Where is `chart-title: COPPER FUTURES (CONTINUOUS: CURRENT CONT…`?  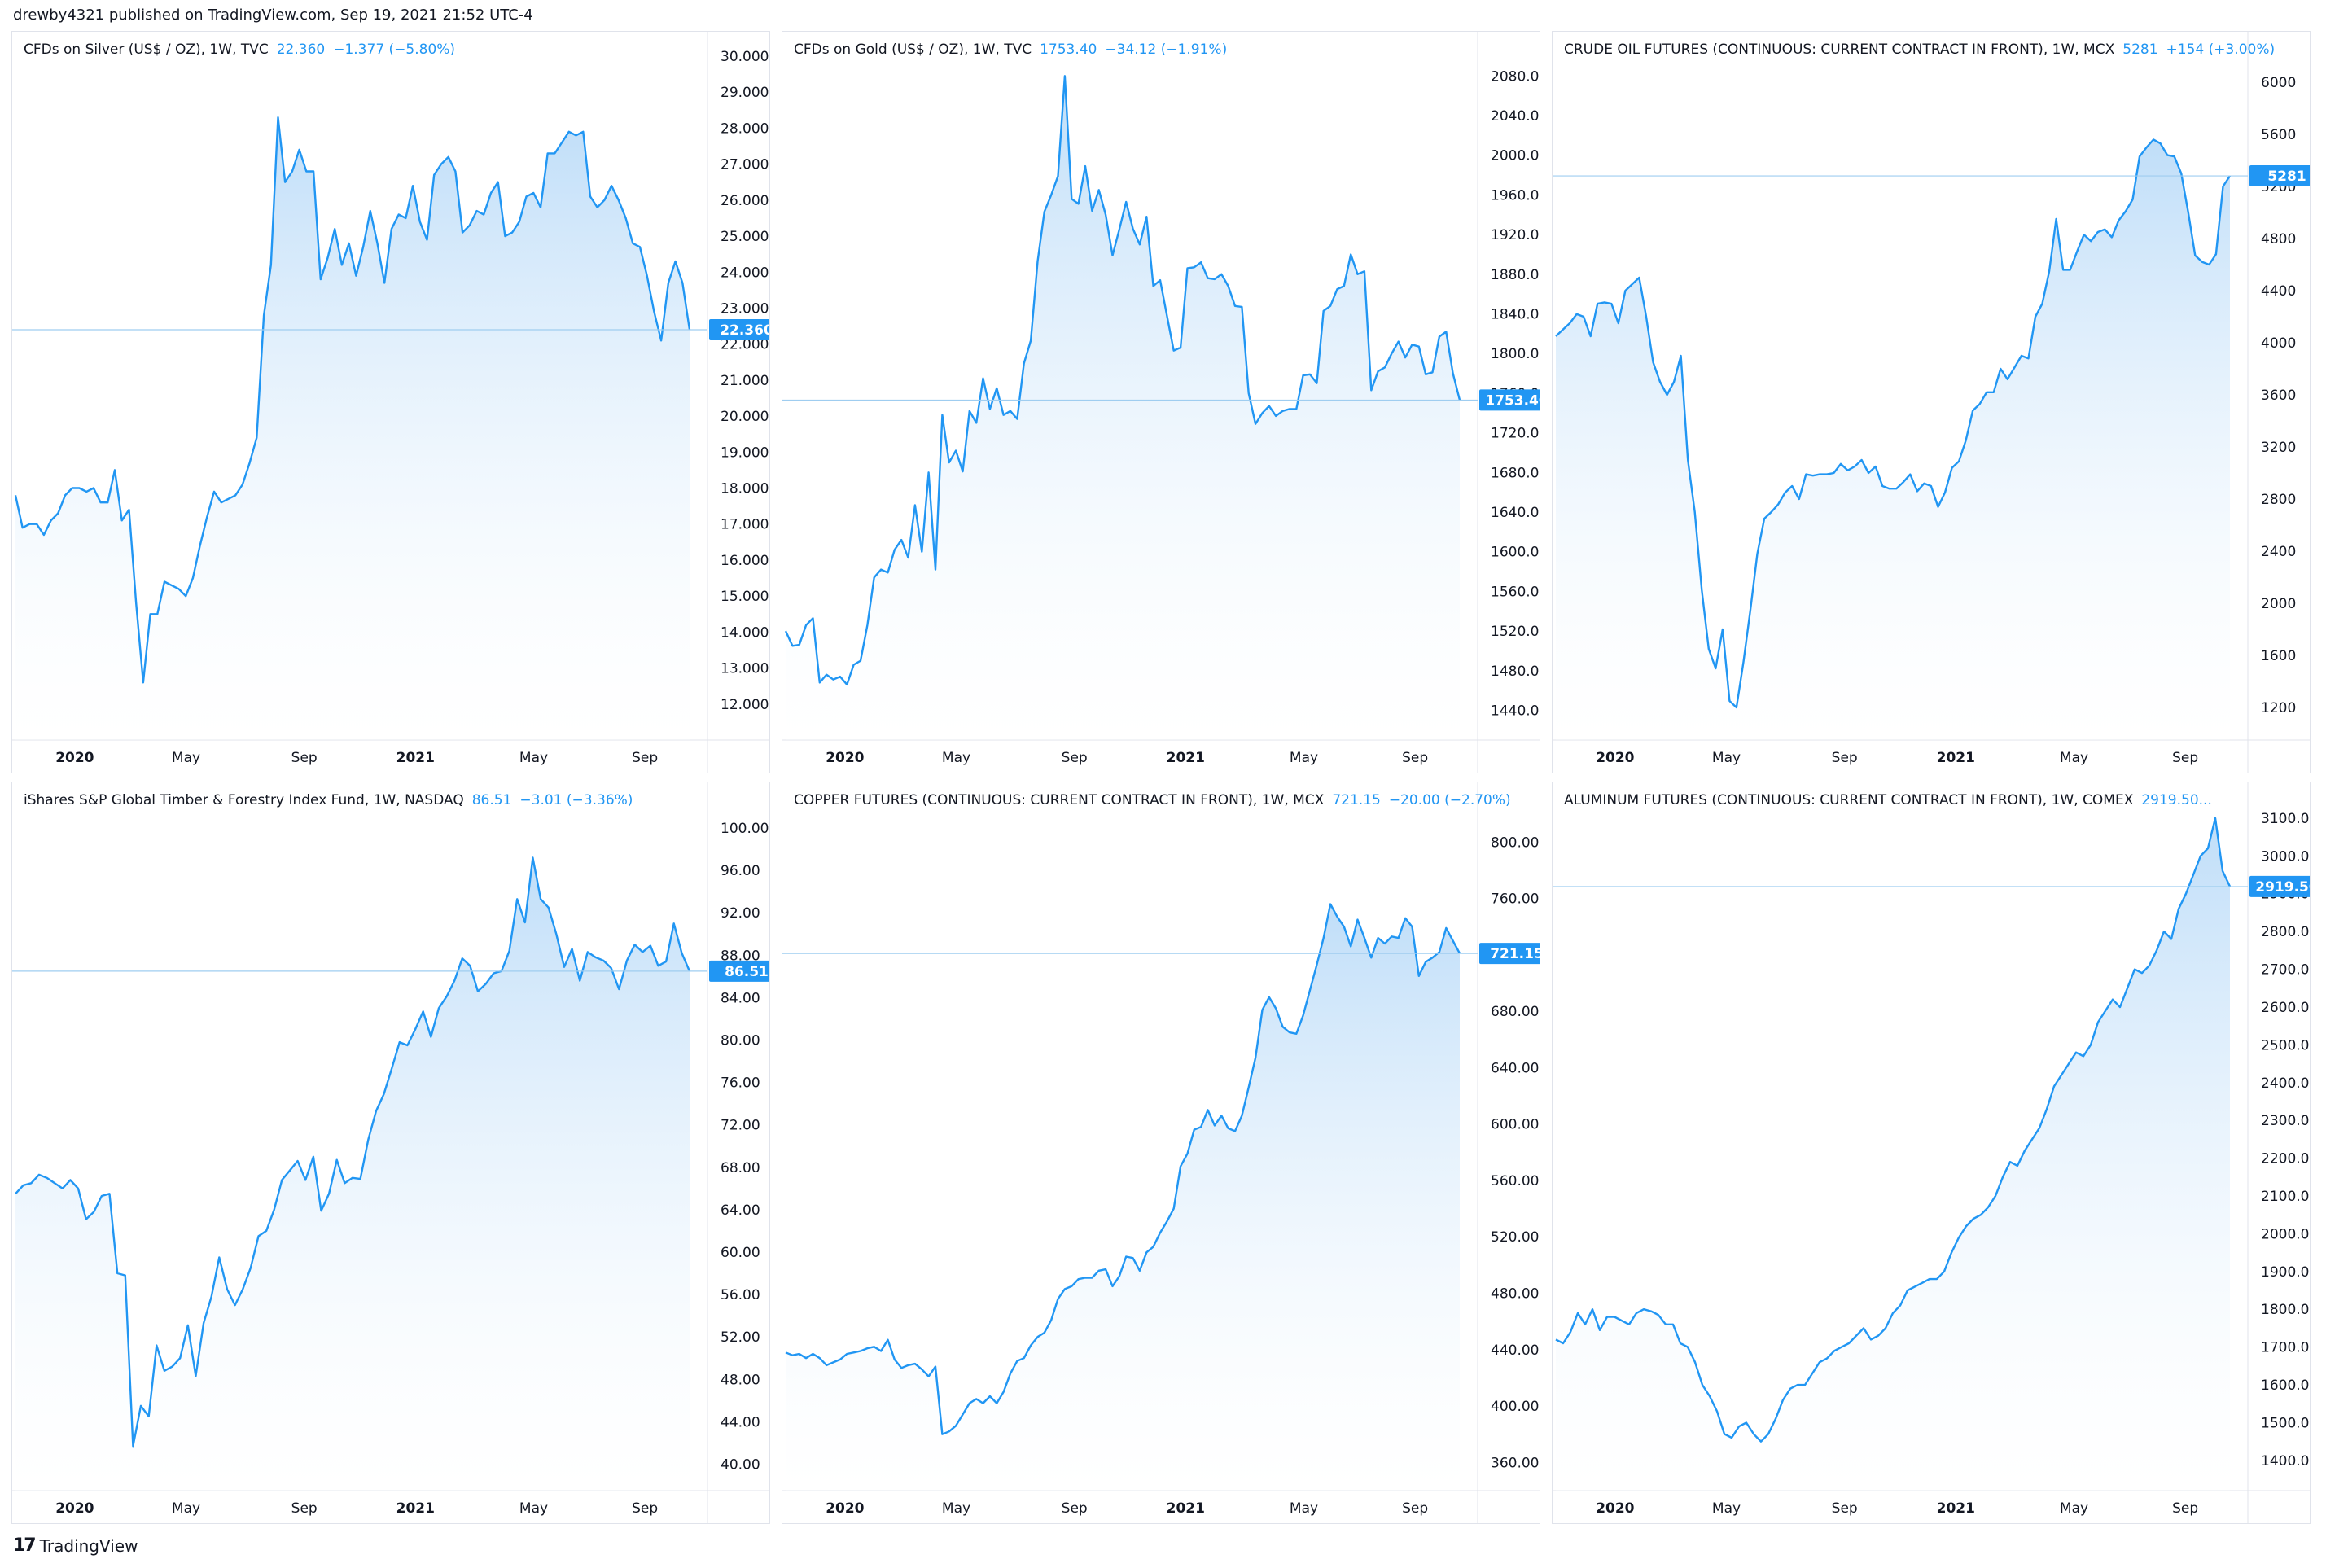 chart-title: COPPER FUTURES (CONTINUOUS: CURRENT CONT… is located at coordinates (1060, 800).